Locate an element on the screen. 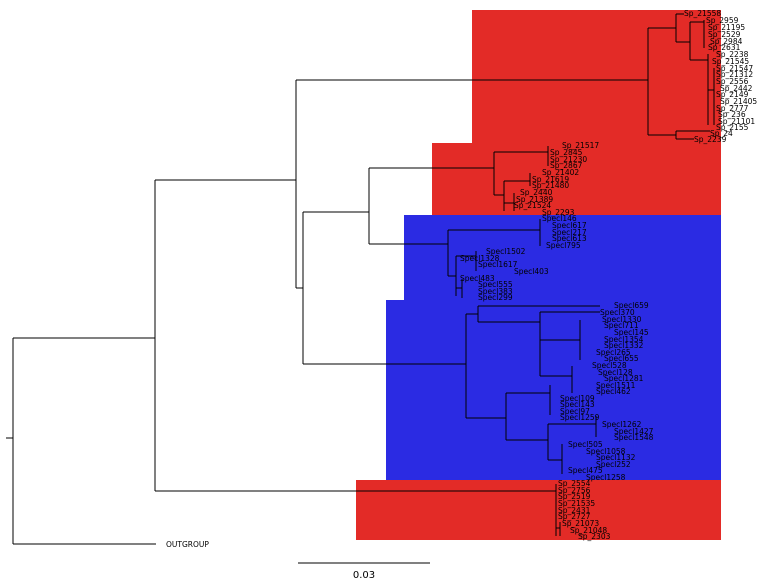 This screenshot has width=783, height=587. leaf-label: Specl1427 is located at coordinates (634, 431).